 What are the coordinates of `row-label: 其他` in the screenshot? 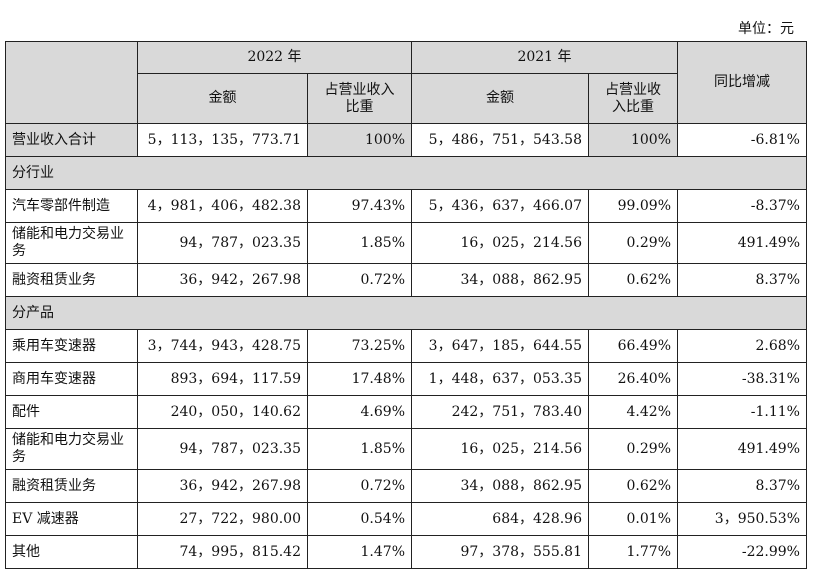 It's located at (71, 552).